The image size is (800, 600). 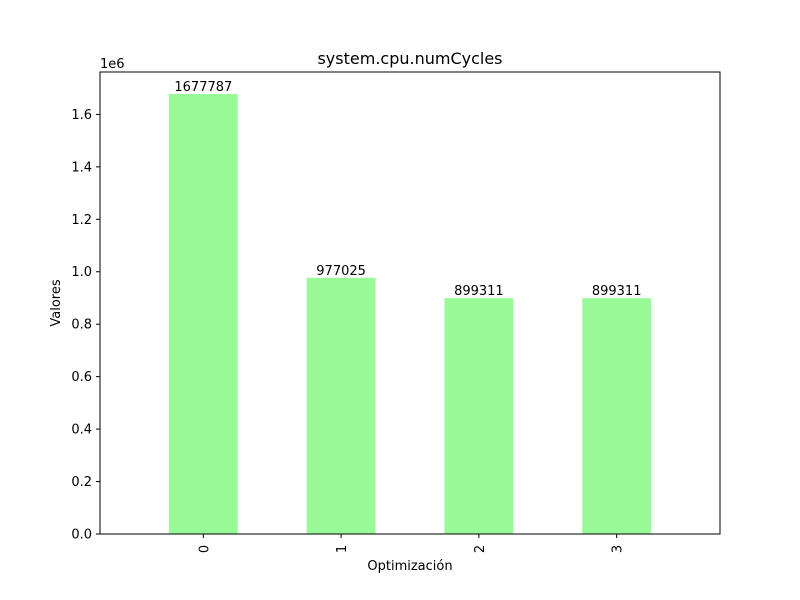 What do you see at coordinates (81, 115) in the screenshot?
I see `y-tick-label-8: 1.6` at bounding box center [81, 115].